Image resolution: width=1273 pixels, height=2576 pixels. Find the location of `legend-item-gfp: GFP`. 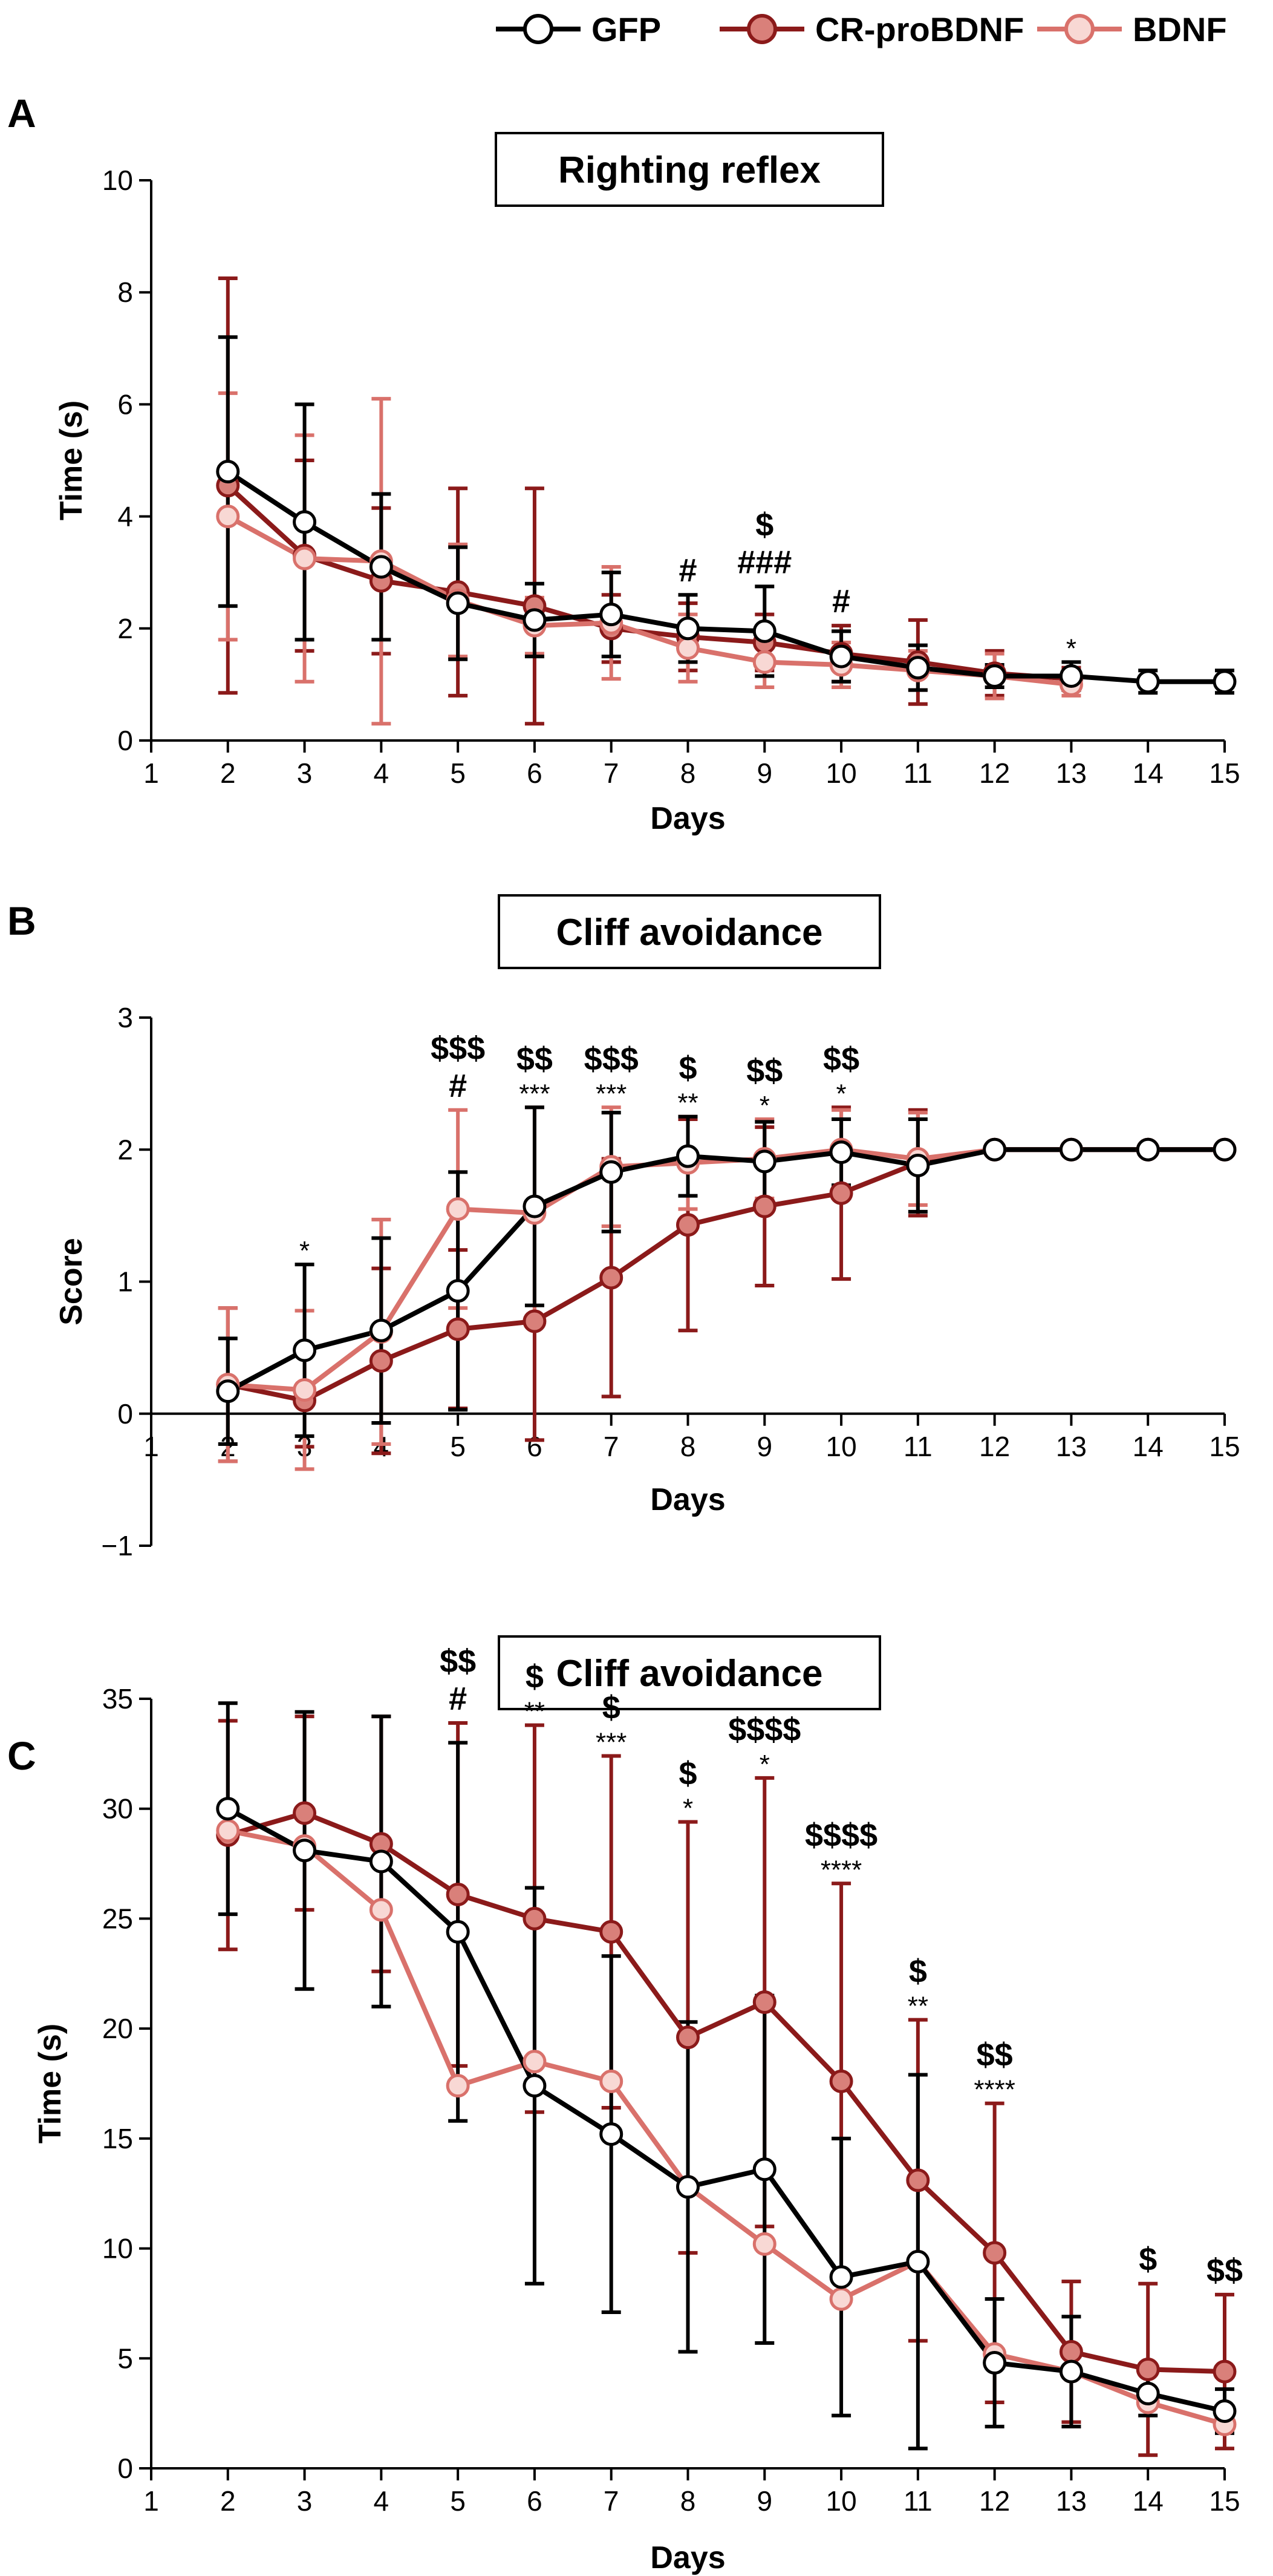

legend-item-gfp: GFP is located at coordinates (578, 29).